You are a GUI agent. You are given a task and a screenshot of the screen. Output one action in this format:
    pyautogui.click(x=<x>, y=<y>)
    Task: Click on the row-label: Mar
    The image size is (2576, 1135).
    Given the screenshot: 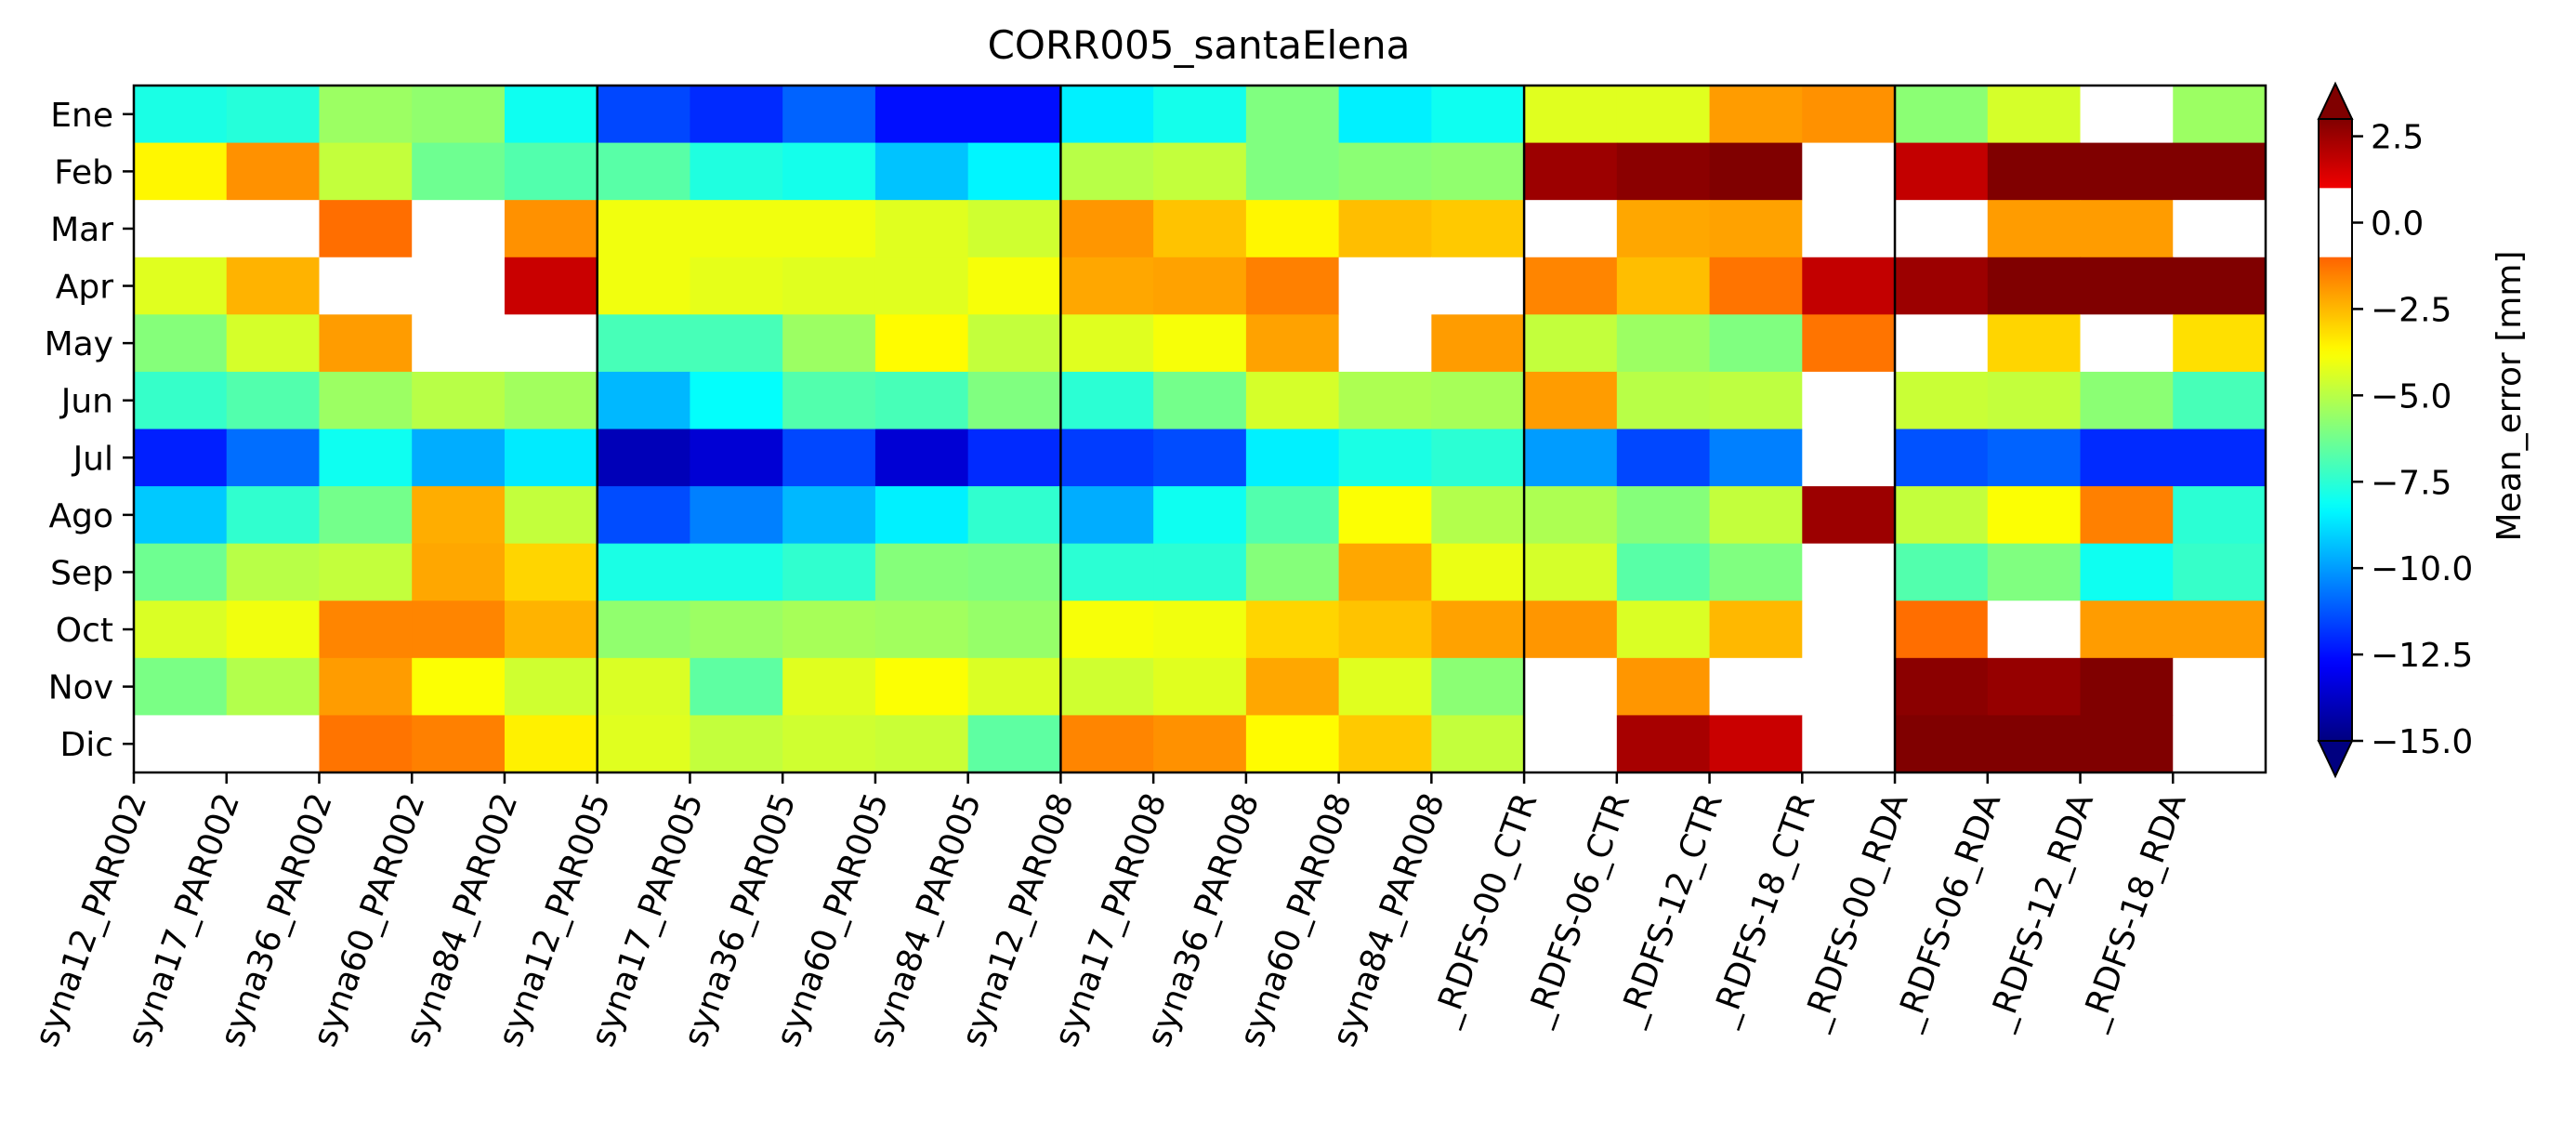 What is the action you would take?
    pyautogui.click(x=81, y=230)
    